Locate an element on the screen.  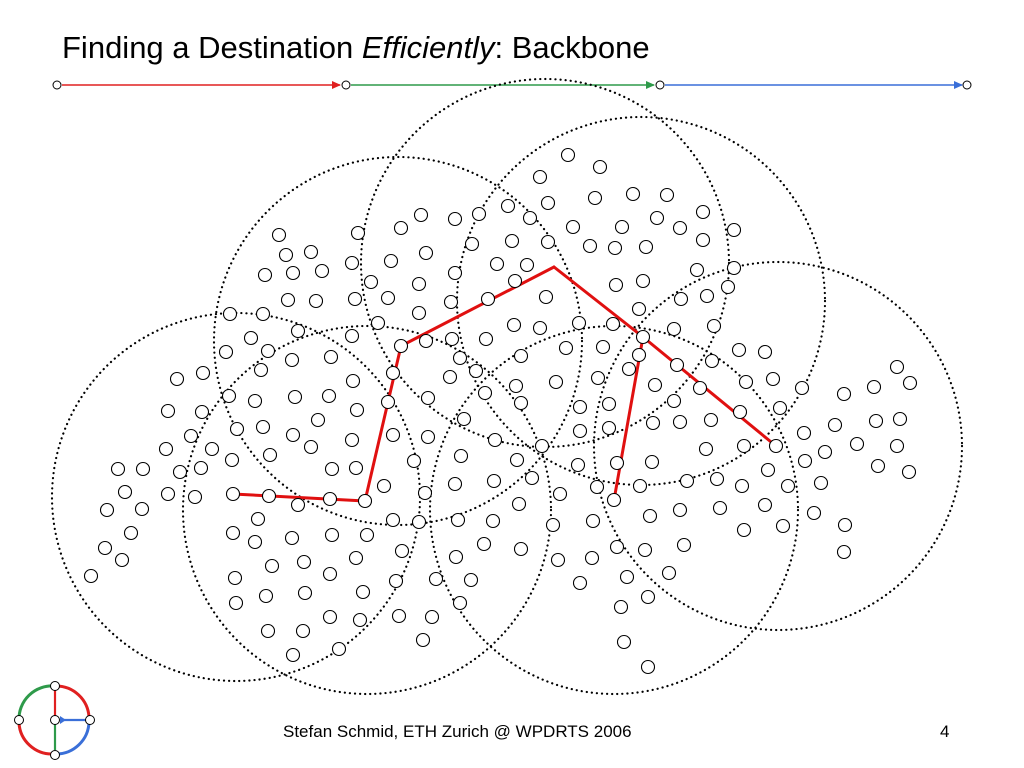
footer-author: Stefan Schmid, ETH Zurich @ WPDRTS 2006 is located at coordinates (457, 731).